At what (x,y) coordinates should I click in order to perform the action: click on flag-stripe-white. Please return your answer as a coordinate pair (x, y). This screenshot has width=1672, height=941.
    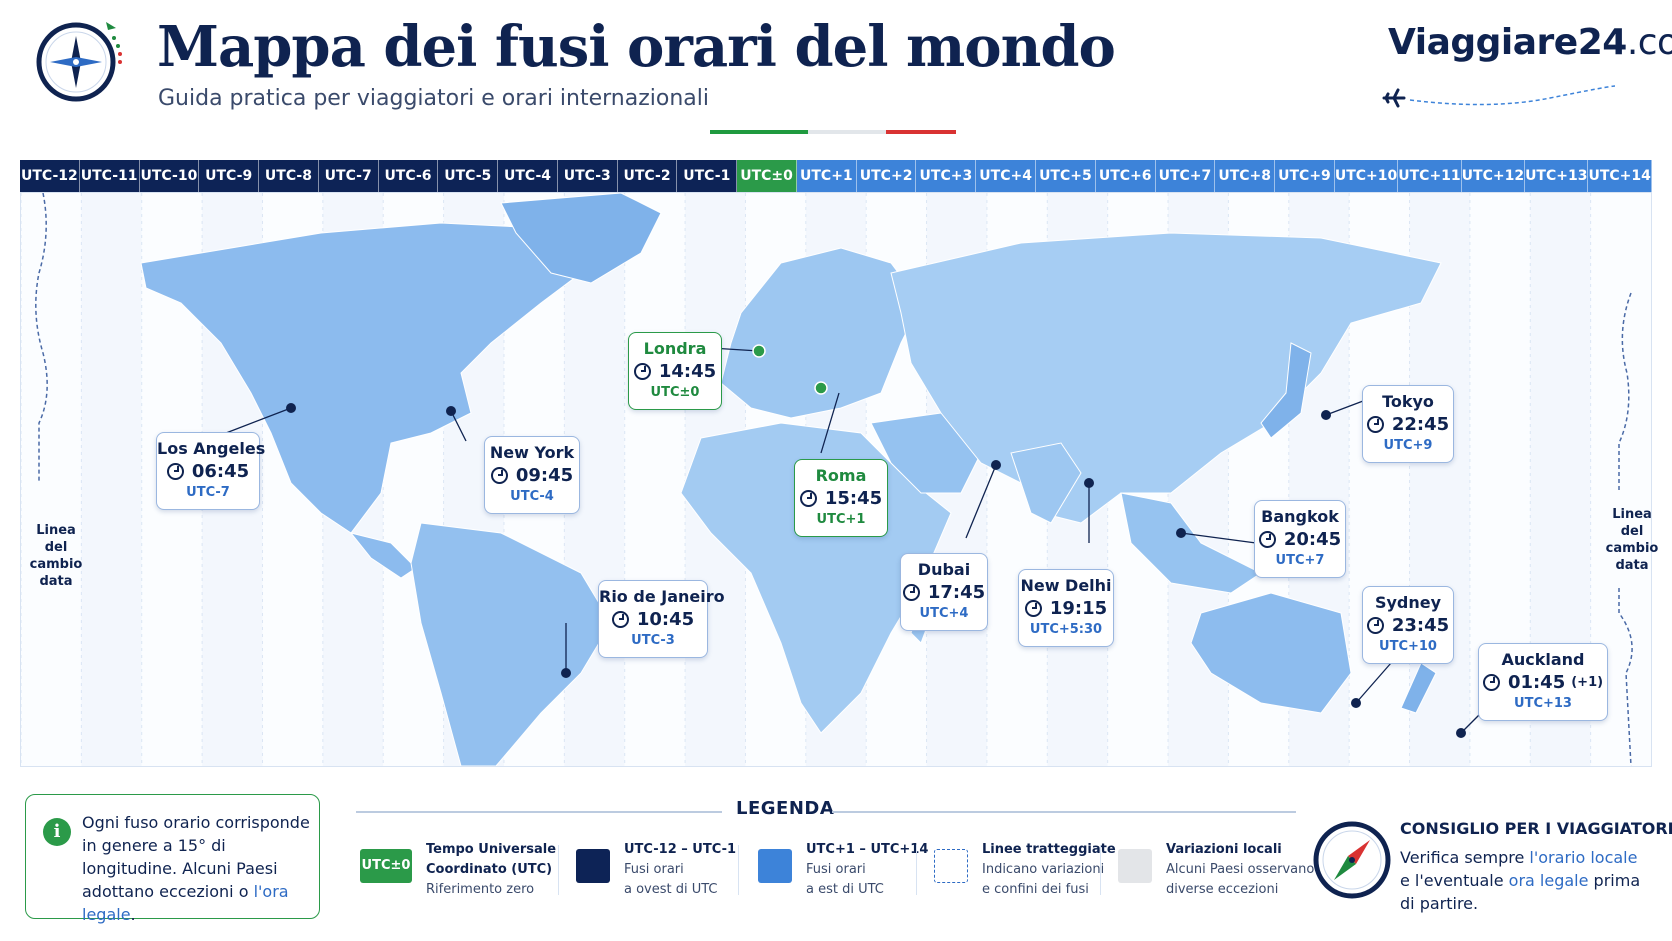
    Looking at the image, I should click on (847, 132).